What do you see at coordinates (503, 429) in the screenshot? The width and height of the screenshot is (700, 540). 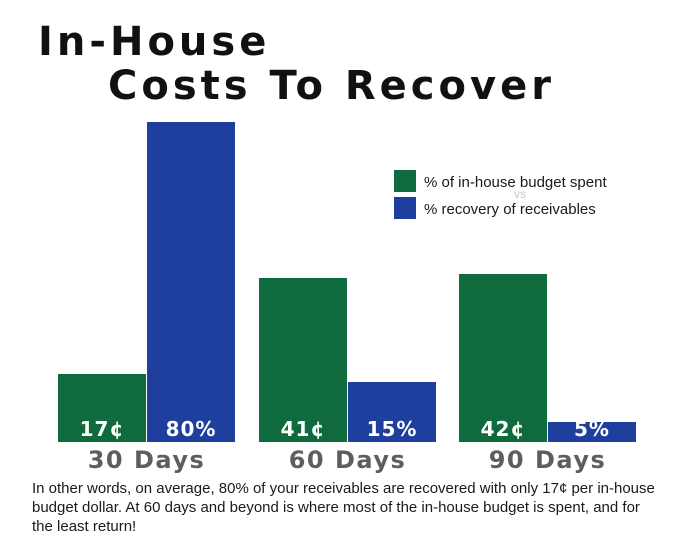 I see `bar-value-label-budget-3: 42¢` at bounding box center [503, 429].